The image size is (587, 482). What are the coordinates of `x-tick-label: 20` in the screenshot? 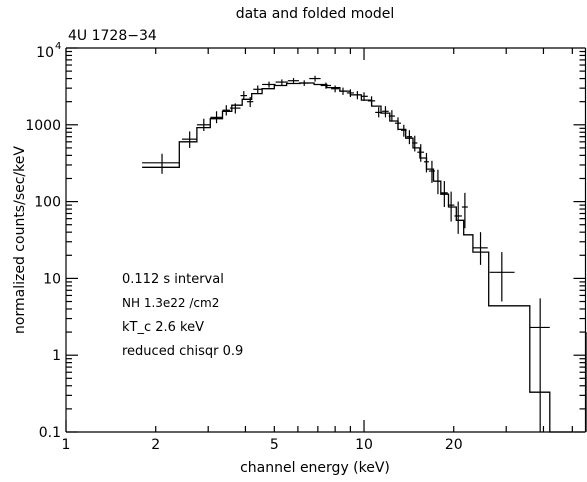 It's located at (454, 445).